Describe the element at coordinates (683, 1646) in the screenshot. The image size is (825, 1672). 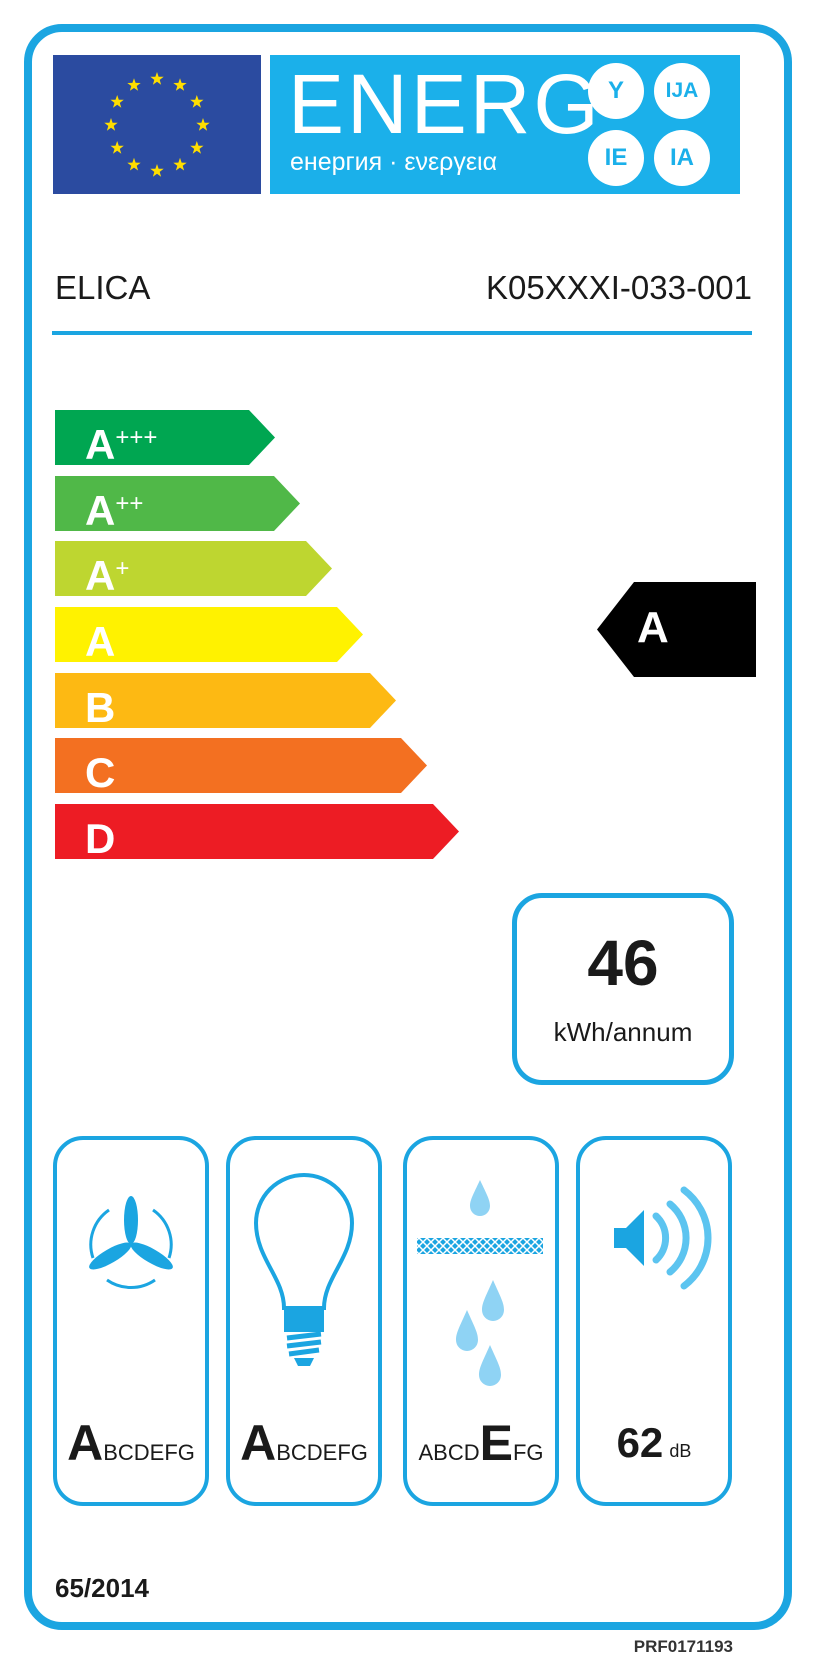
I see `label-code: PRF0171193` at that location.